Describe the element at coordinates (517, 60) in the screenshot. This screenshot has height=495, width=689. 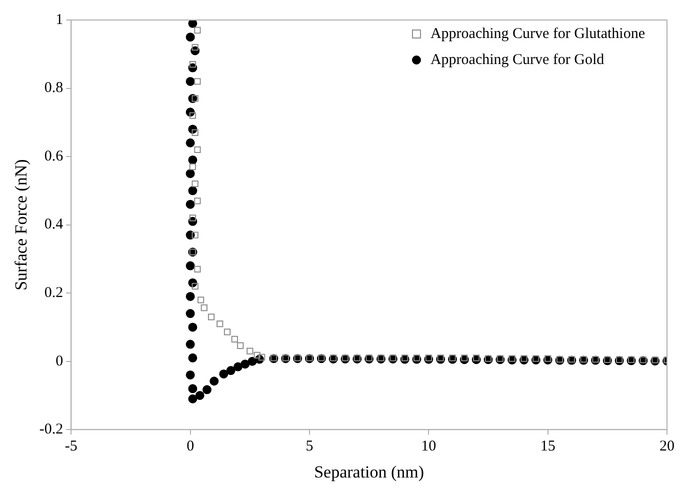
I see `legend-label: Approaching Curve for Gold` at that location.